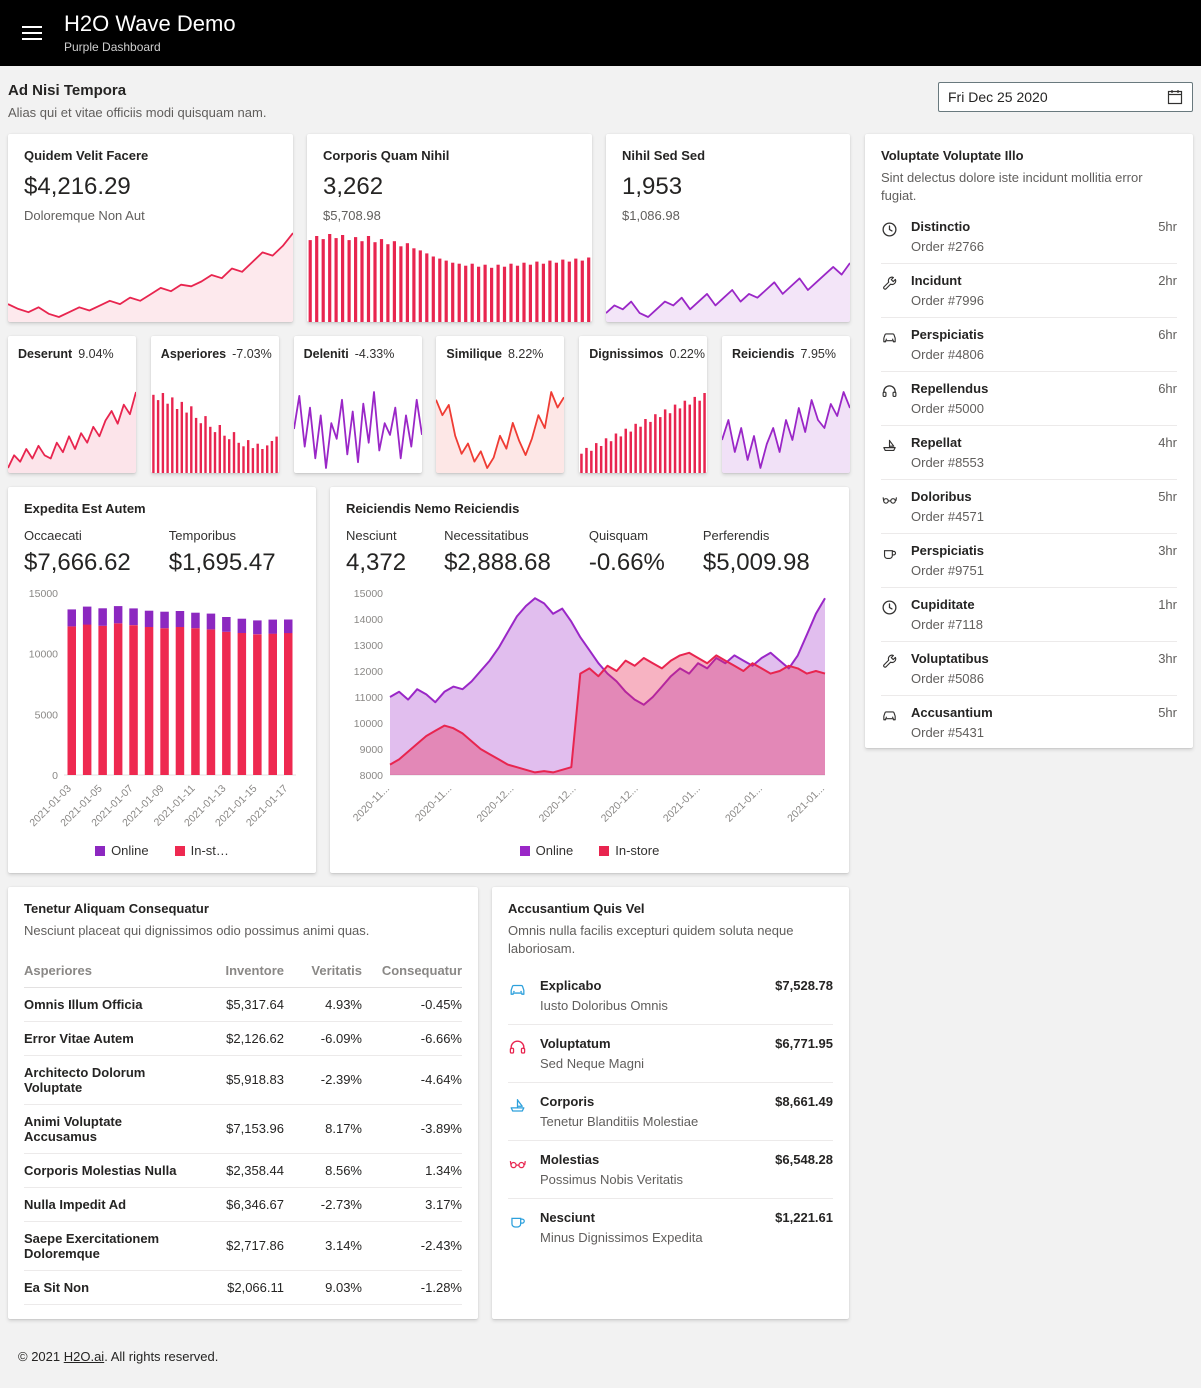  I want to click on product-price: $6,548.28, so click(804, 1160).